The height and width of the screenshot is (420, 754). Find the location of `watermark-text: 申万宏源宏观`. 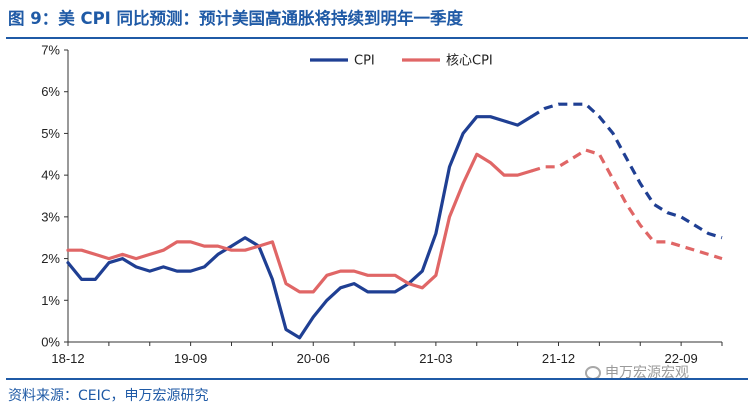

watermark-text: 申万宏源宏观 is located at coordinates (647, 373).